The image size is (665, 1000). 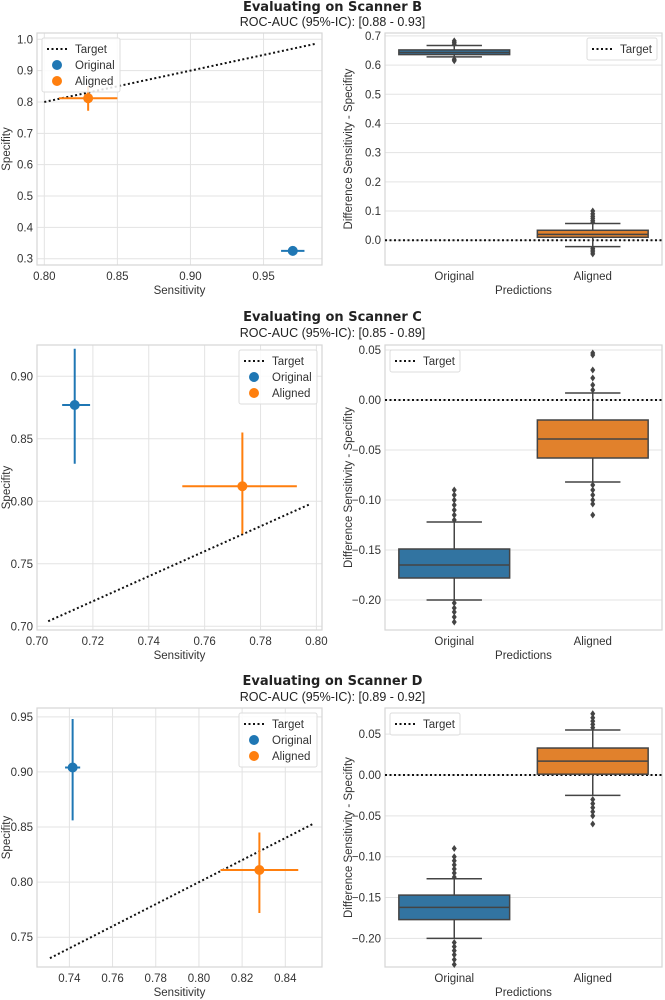 What do you see at coordinates (370, 401) in the screenshot?
I see `panel-c-box-ytick-label: 0.00` at bounding box center [370, 401].